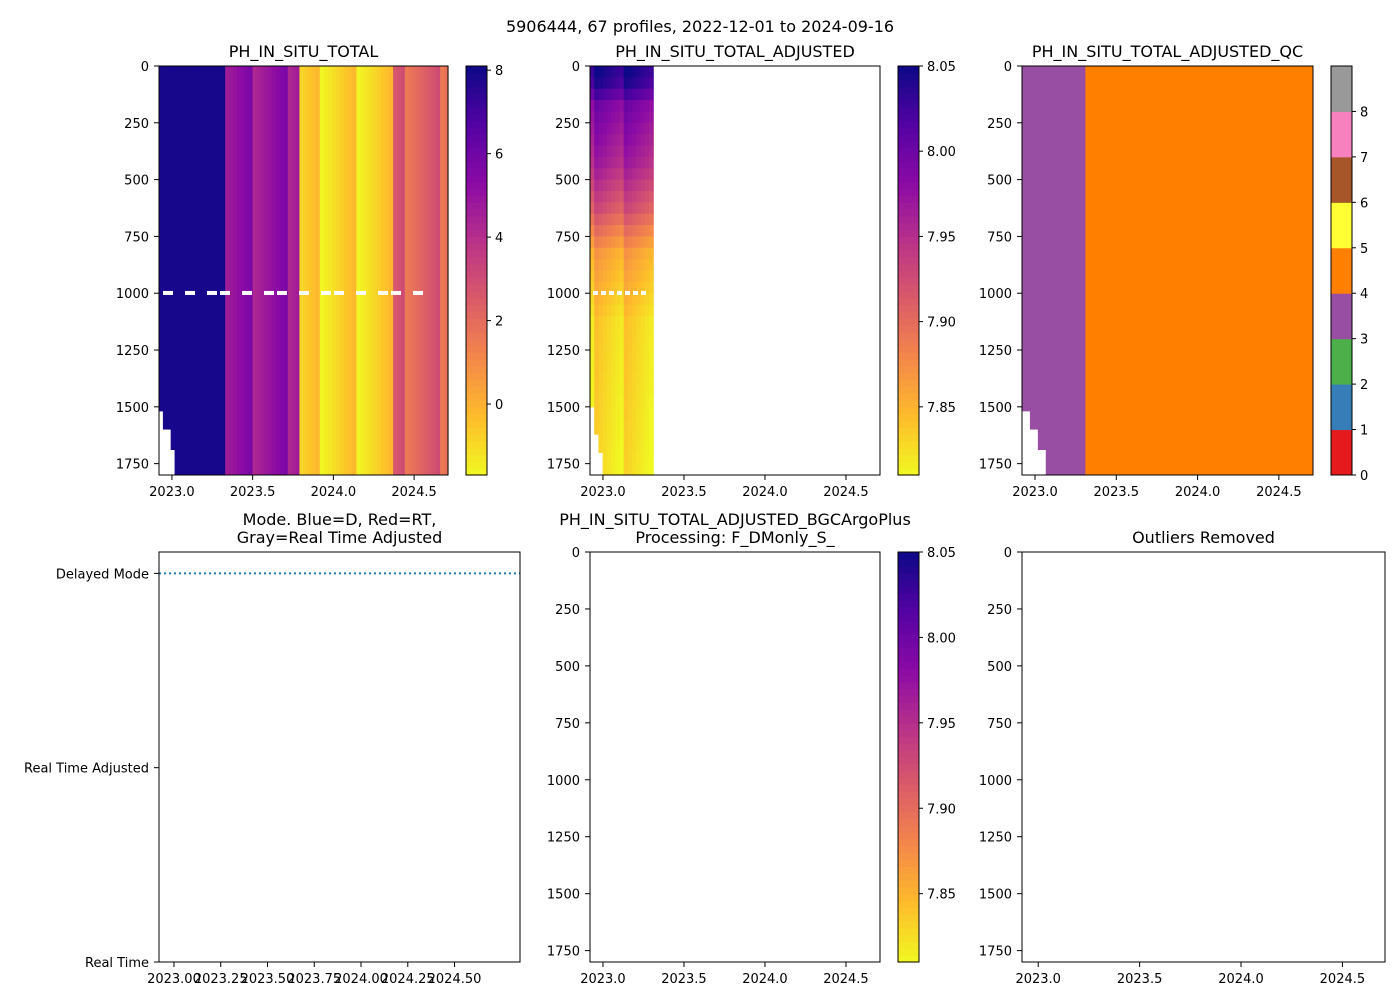 The width and height of the screenshot is (1400, 1000). Describe the element at coordinates (1203, 537) in the screenshot. I see `panel-title: Outliers Removed` at that location.